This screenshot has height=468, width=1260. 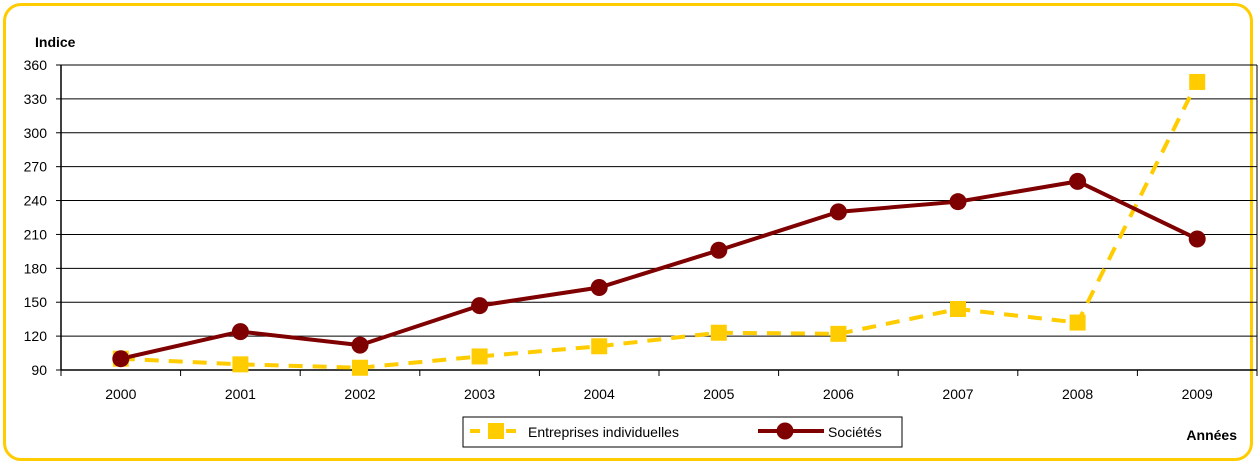 I want to click on x-tick-label-2008: 2008, so click(x=1077, y=394).